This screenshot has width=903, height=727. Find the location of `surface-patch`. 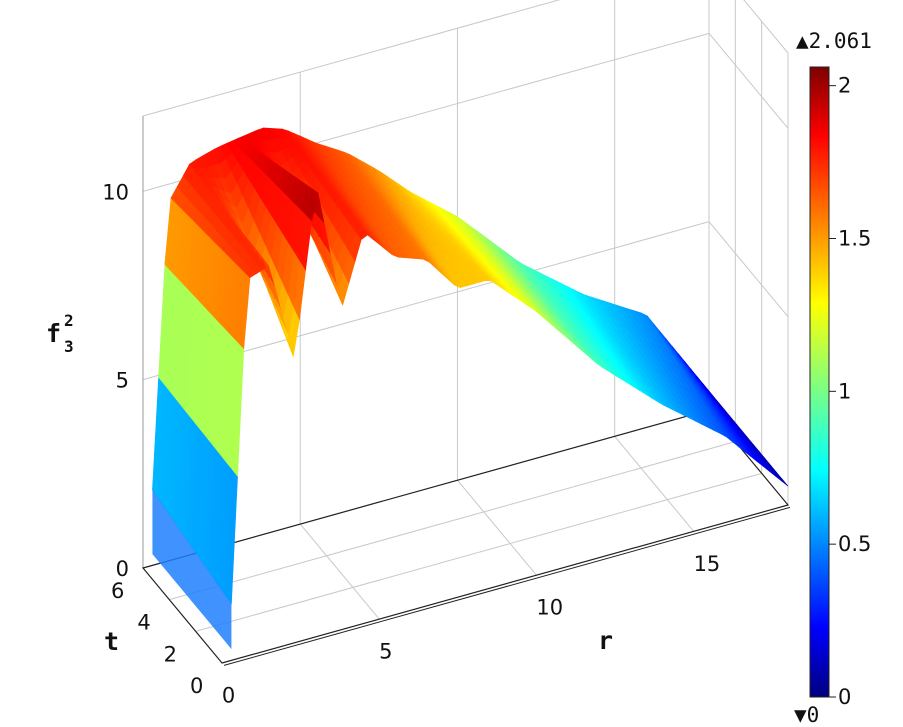

surface-patch is located at coordinates (782, 480).